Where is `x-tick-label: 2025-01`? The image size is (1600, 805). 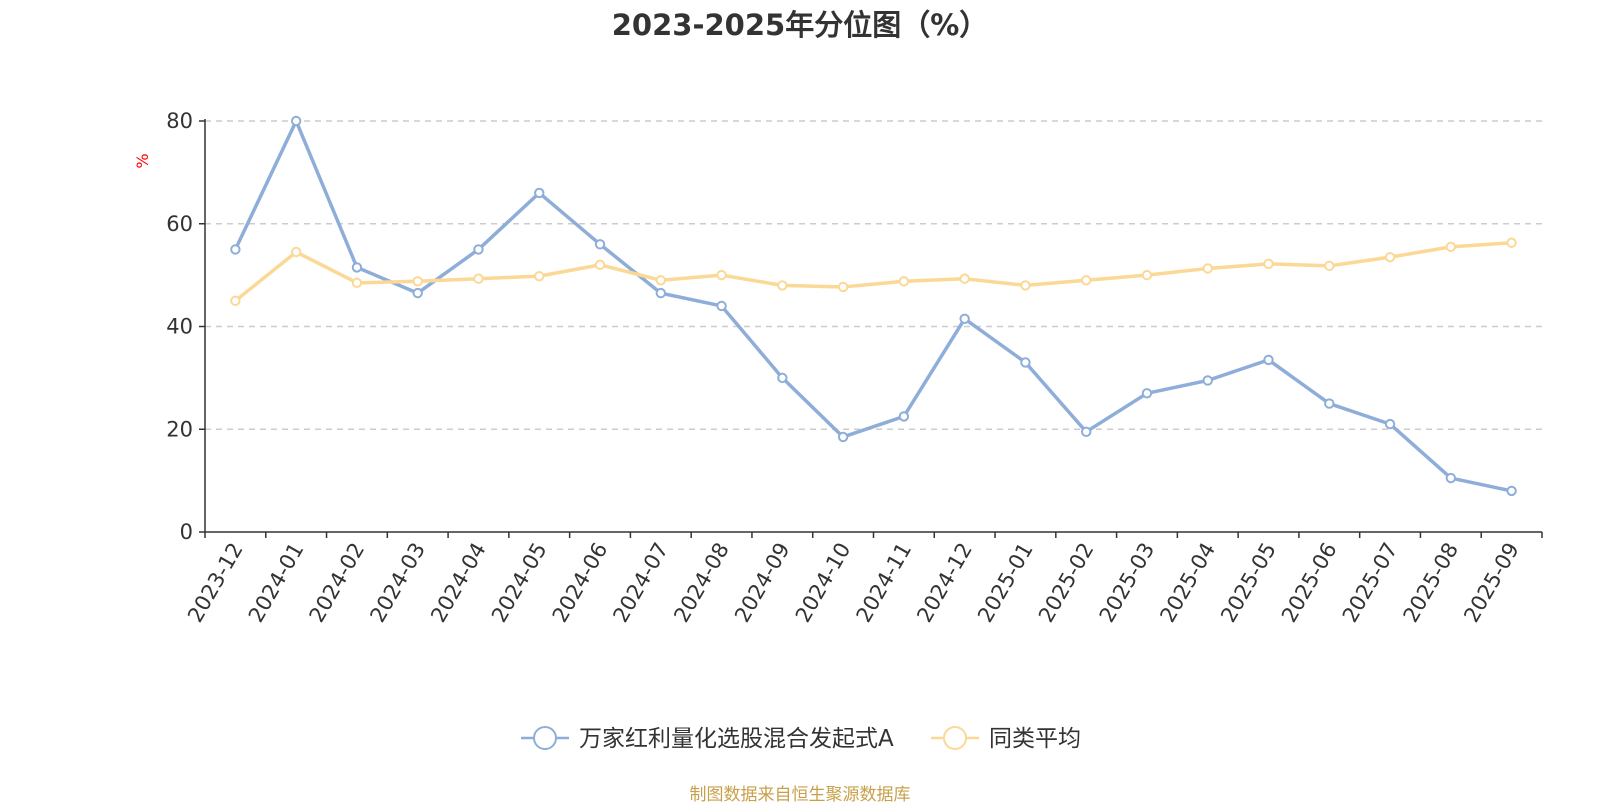
x-tick-label: 2025-01 is located at coordinates (1005, 583).